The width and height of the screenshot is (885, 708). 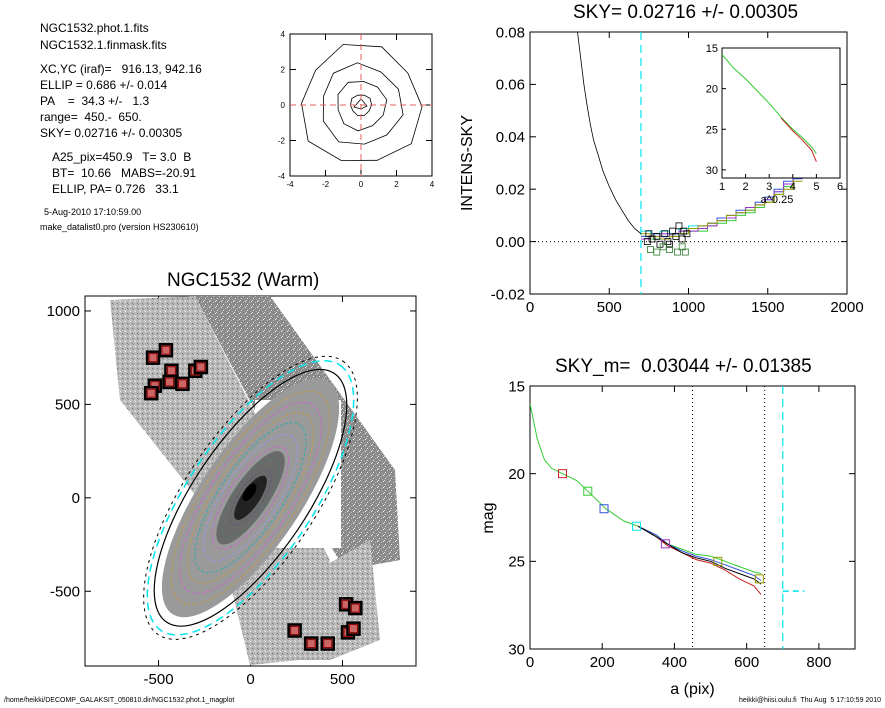 I want to click on info-line-a25: A25_pix=450.9 T= 3.0 B, so click(x=122, y=157).